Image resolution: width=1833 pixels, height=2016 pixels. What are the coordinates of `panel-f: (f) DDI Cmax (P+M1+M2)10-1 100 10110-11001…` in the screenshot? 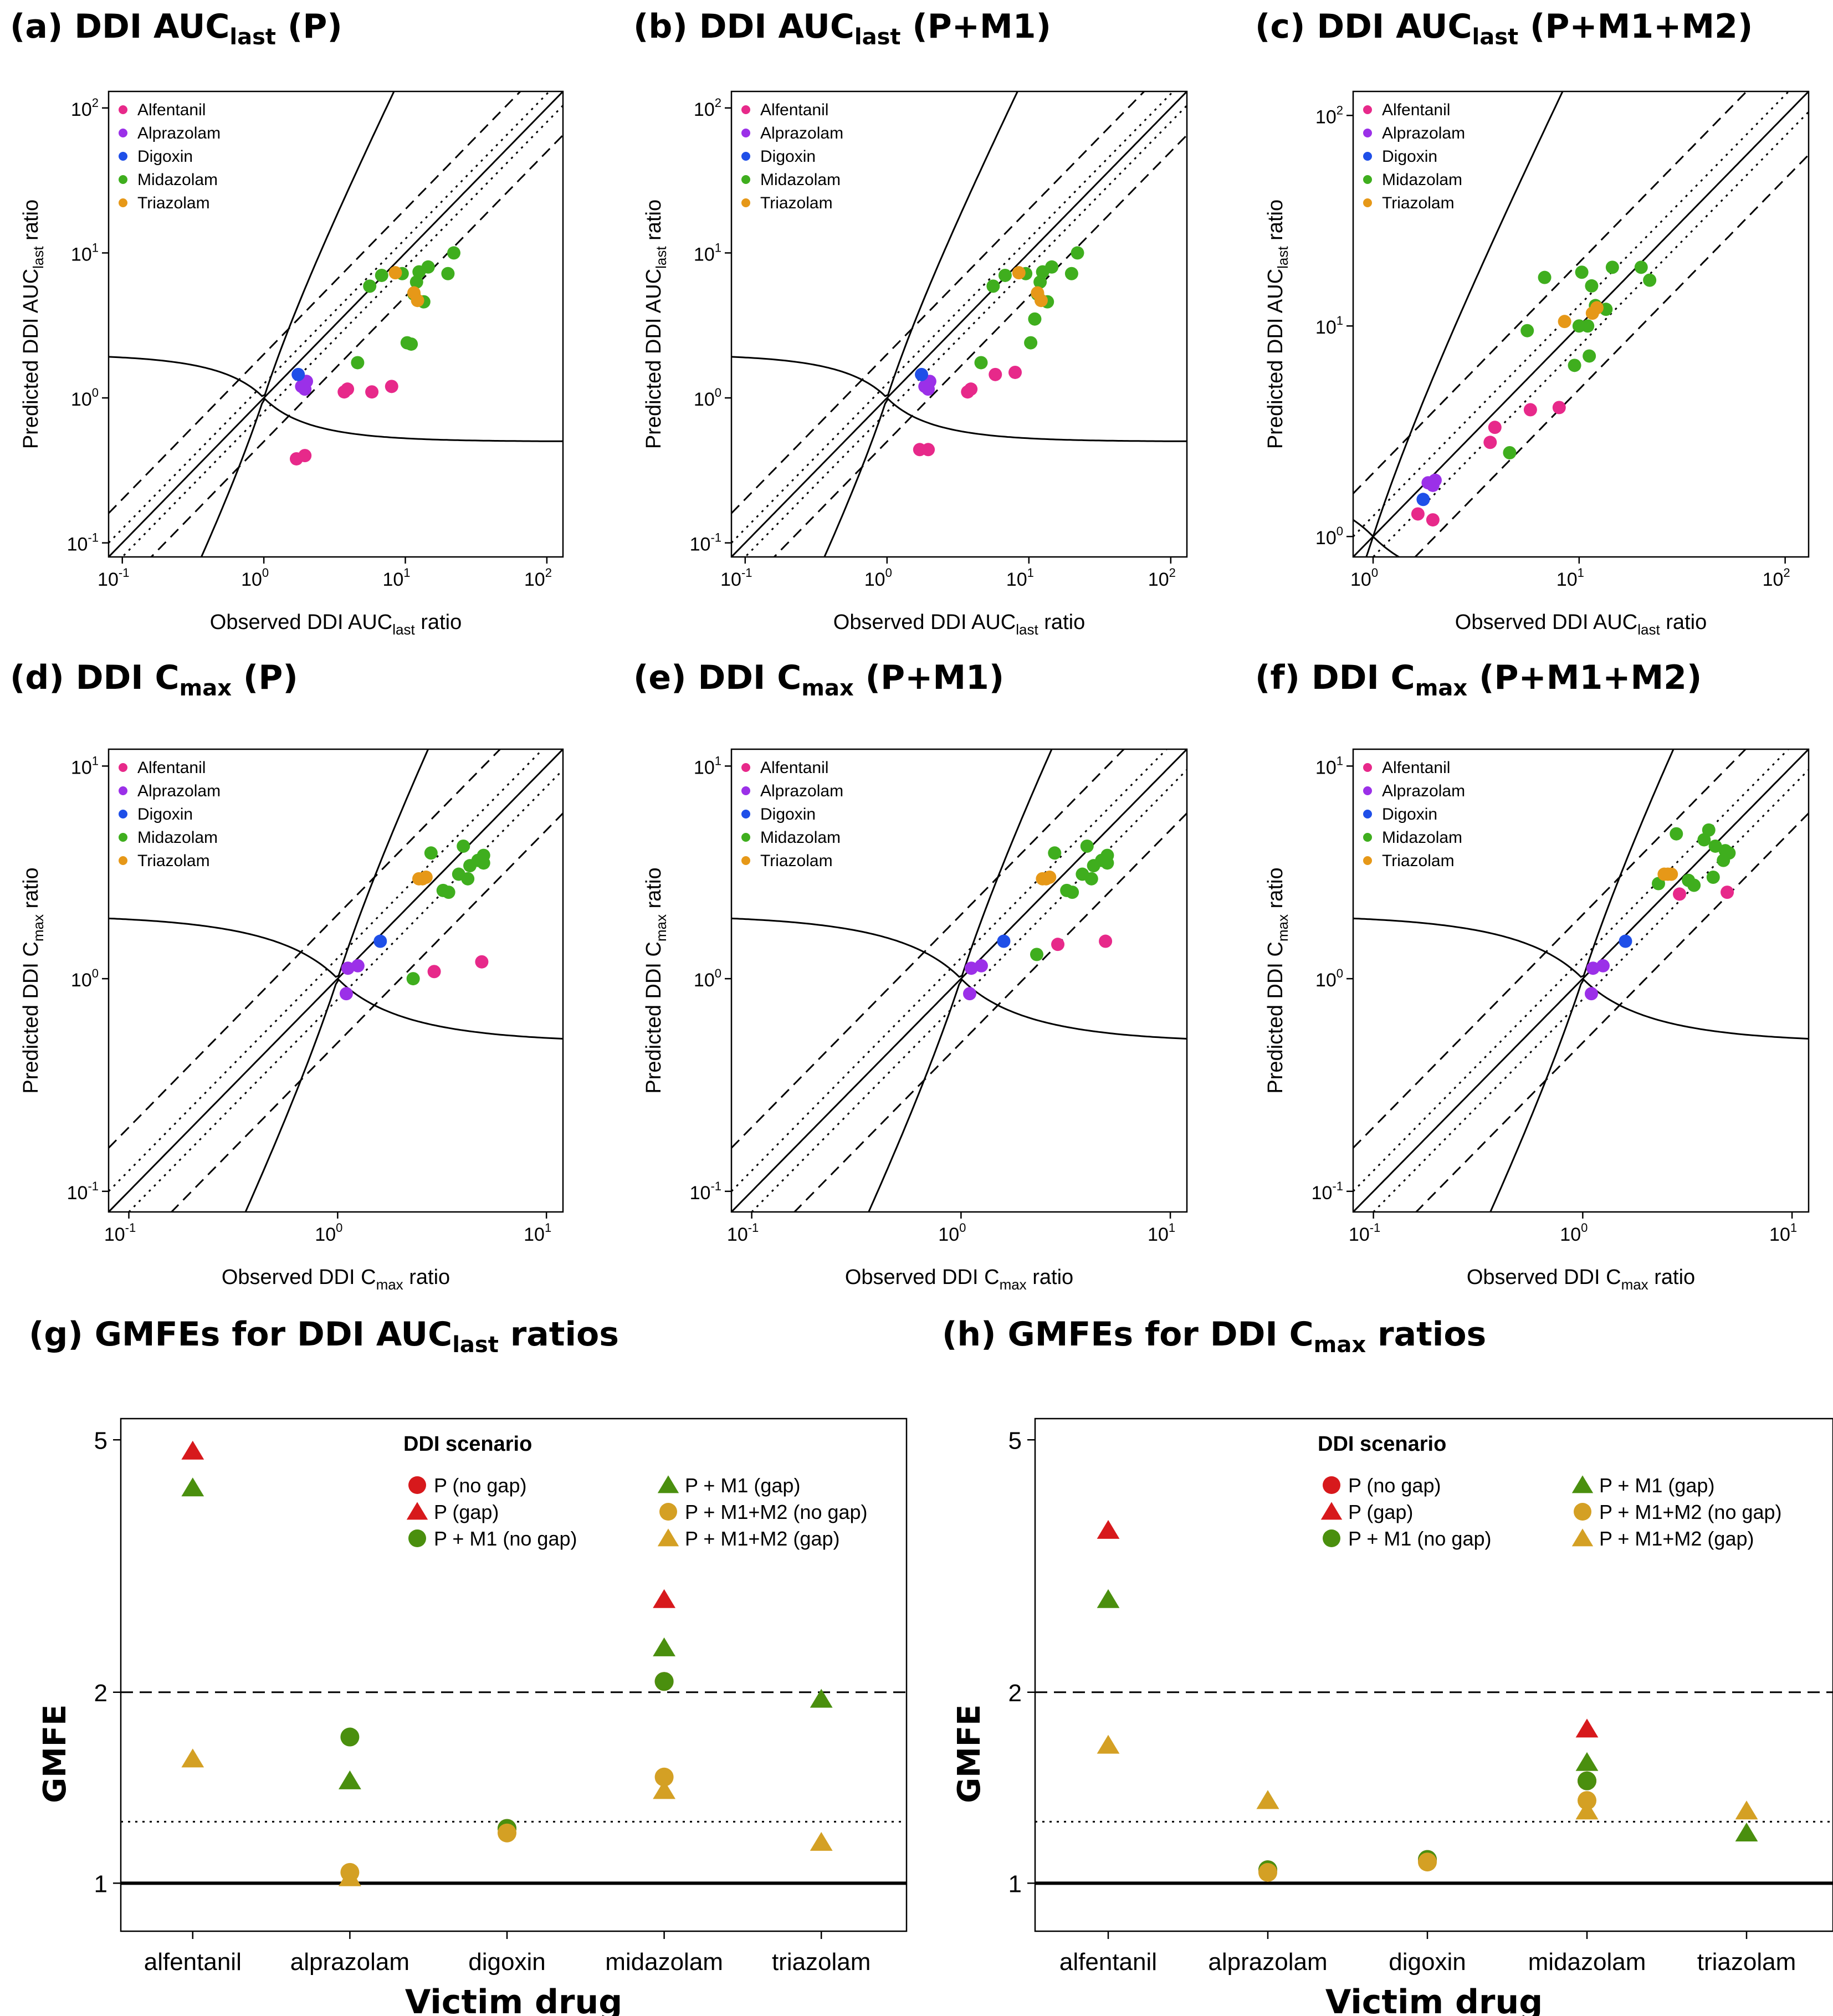 It's located at (1533, 975).